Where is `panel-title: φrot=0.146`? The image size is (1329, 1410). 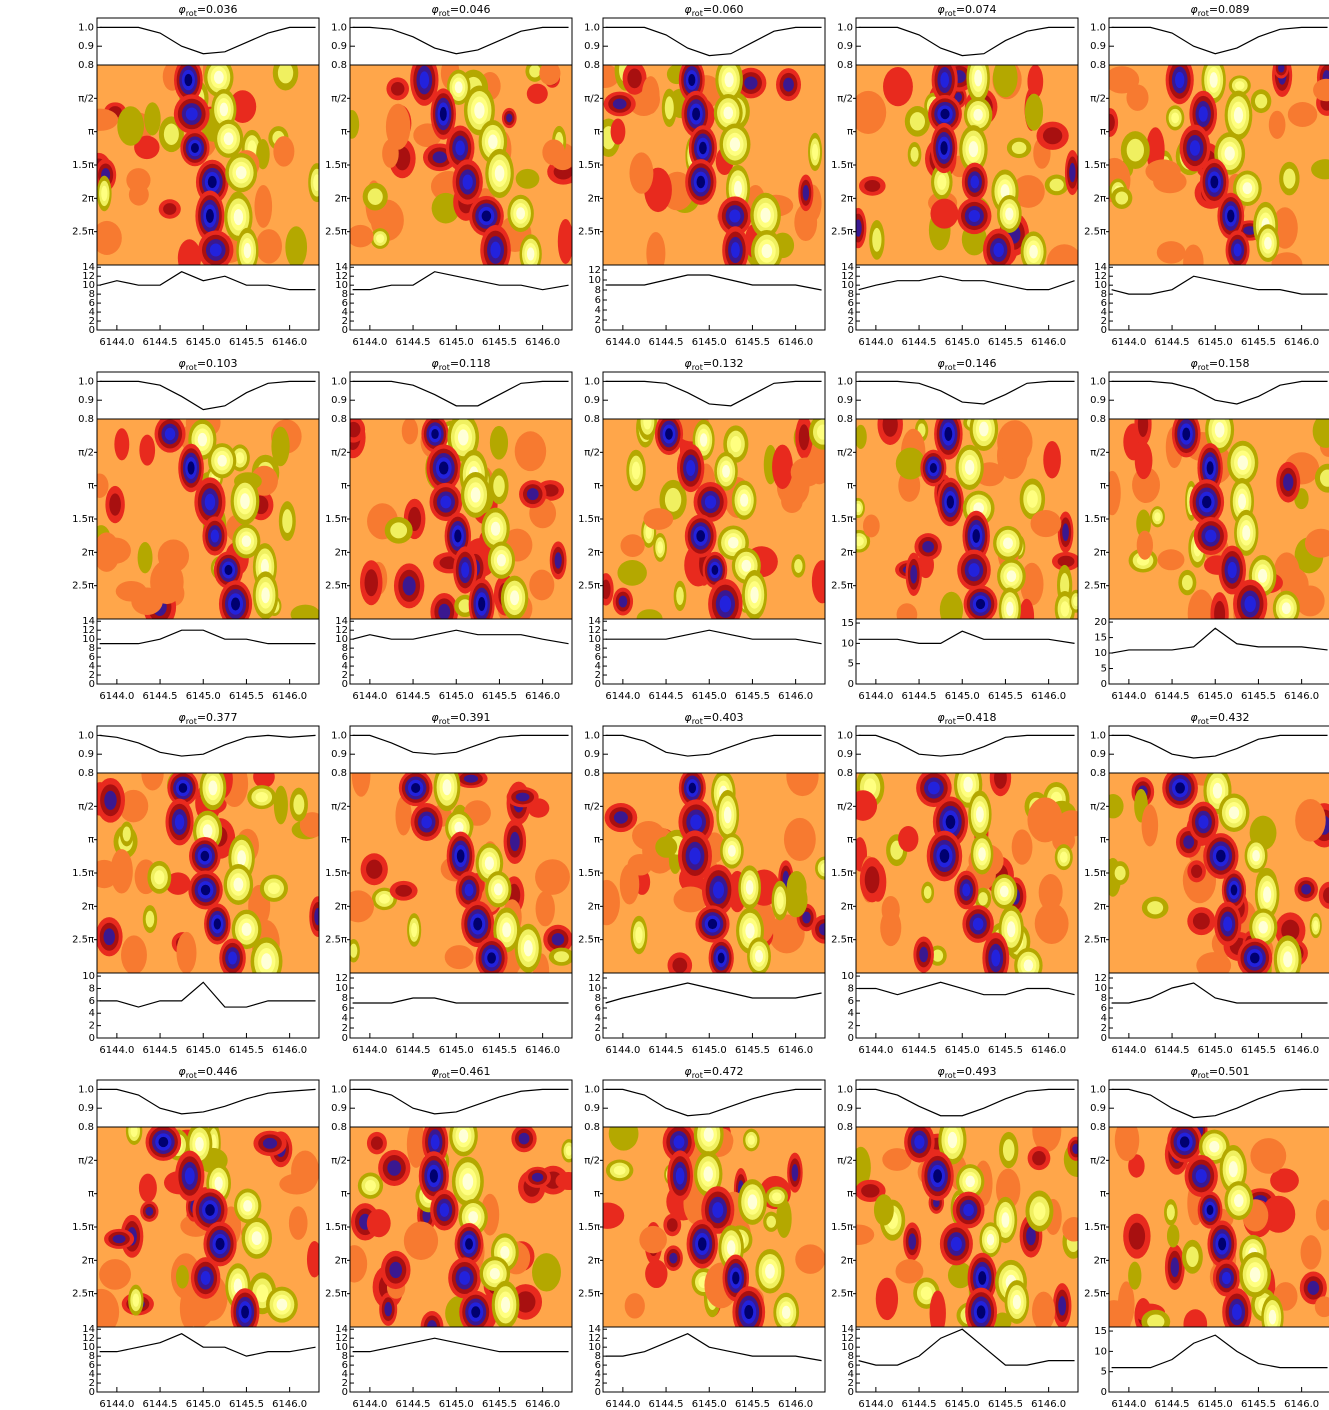
panel-title: φrot=0.146 is located at coordinates (966, 364).